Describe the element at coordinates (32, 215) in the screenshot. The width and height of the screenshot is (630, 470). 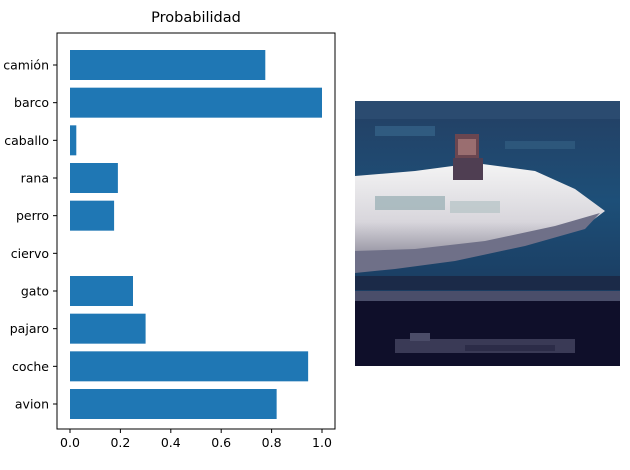
I see `y-tick-label: perro` at that location.